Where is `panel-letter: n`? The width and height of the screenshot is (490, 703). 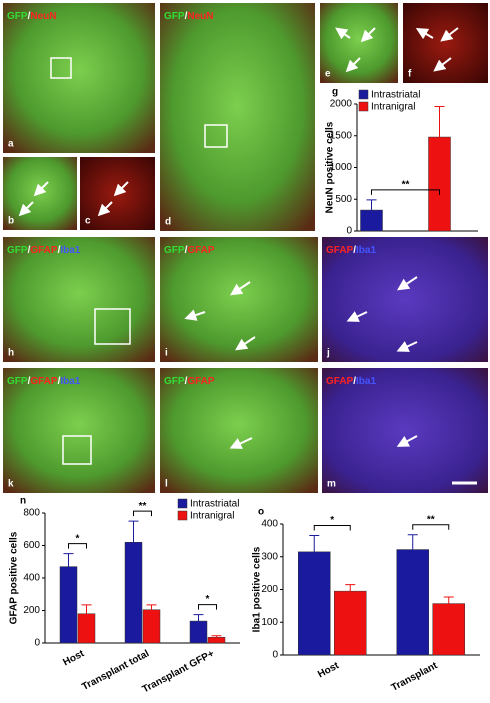 panel-letter: n is located at coordinates (23, 501).